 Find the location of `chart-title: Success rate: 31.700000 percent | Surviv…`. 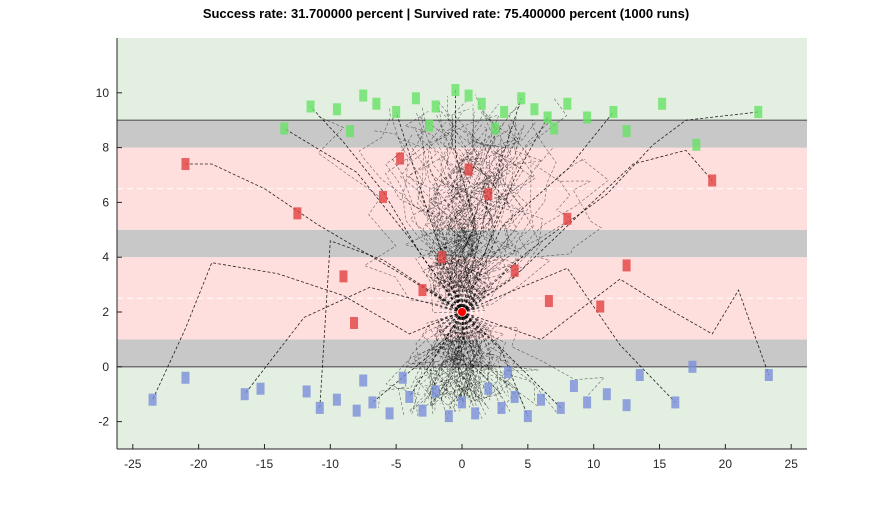

chart-title: Success rate: 31.700000 percent | Surviv… is located at coordinates (446, 13).